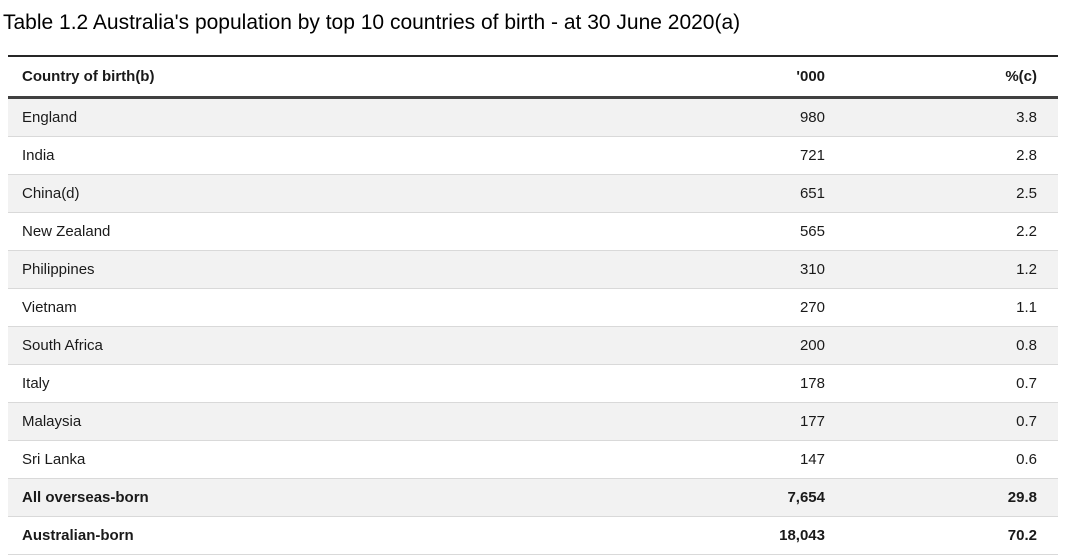  What do you see at coordinates (281, 497) in the screenshot?
I see `country-cell: All overseas-born` at bounding box center [281, 497].